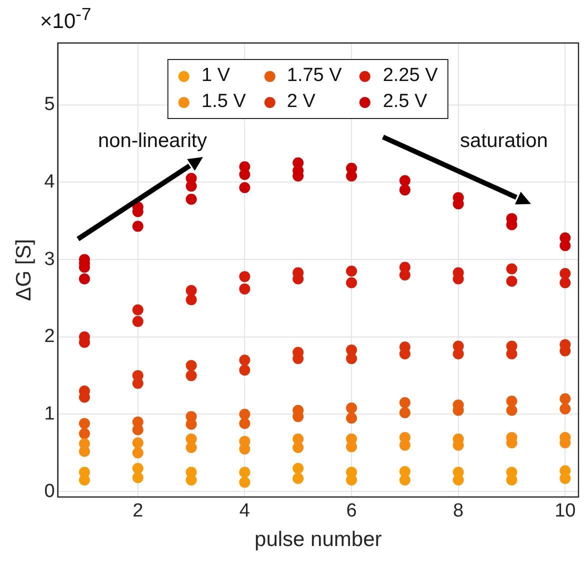 The image size is (584, 561). What do you see at coordinates (314, 76) in the screenshot?
I see `legend-label: 1.75 V` at bounding box center [314, 76].